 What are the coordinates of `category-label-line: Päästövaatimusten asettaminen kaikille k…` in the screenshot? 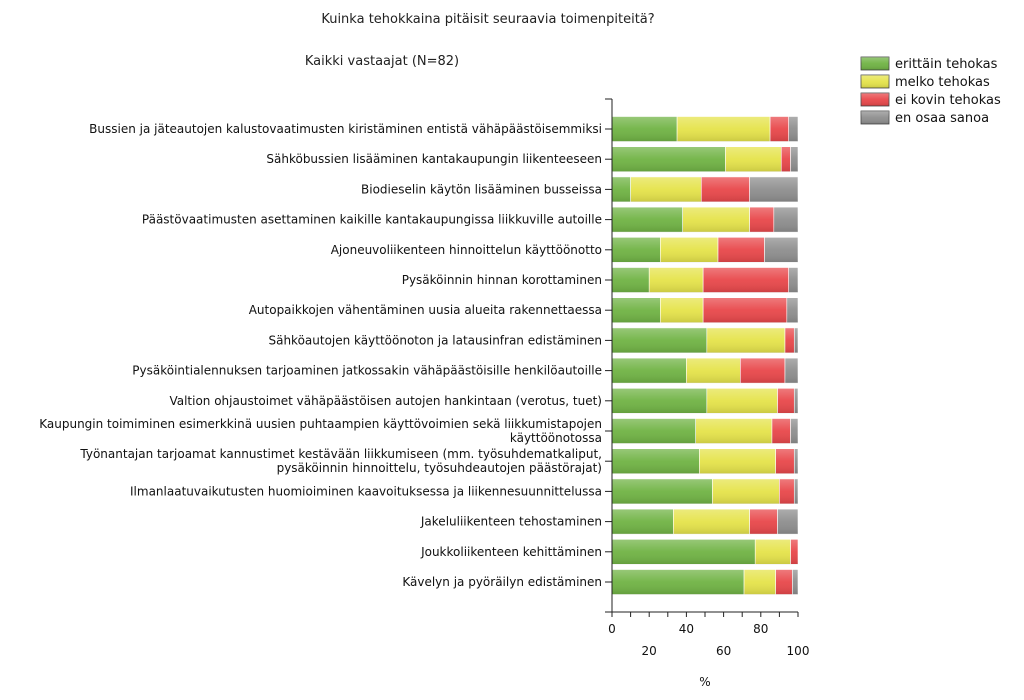 It's located at (372, 220).